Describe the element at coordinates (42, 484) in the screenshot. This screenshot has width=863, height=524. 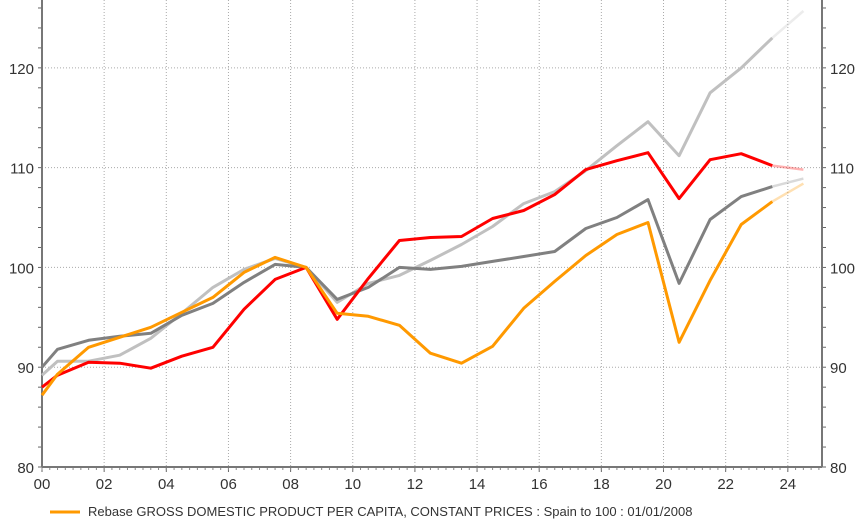
I see `x-tick-label: 00` at that location.